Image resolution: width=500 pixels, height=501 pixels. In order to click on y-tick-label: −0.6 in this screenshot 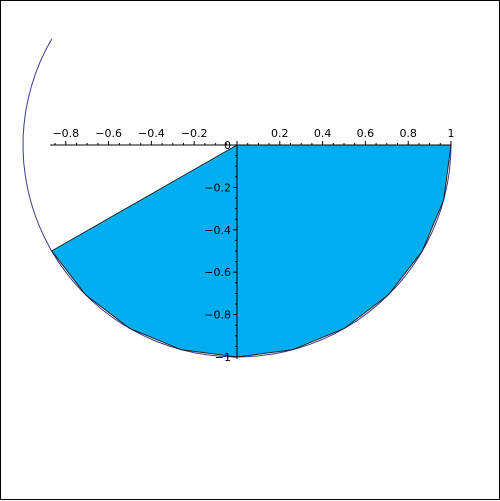, I will do `click(217, 272)`.